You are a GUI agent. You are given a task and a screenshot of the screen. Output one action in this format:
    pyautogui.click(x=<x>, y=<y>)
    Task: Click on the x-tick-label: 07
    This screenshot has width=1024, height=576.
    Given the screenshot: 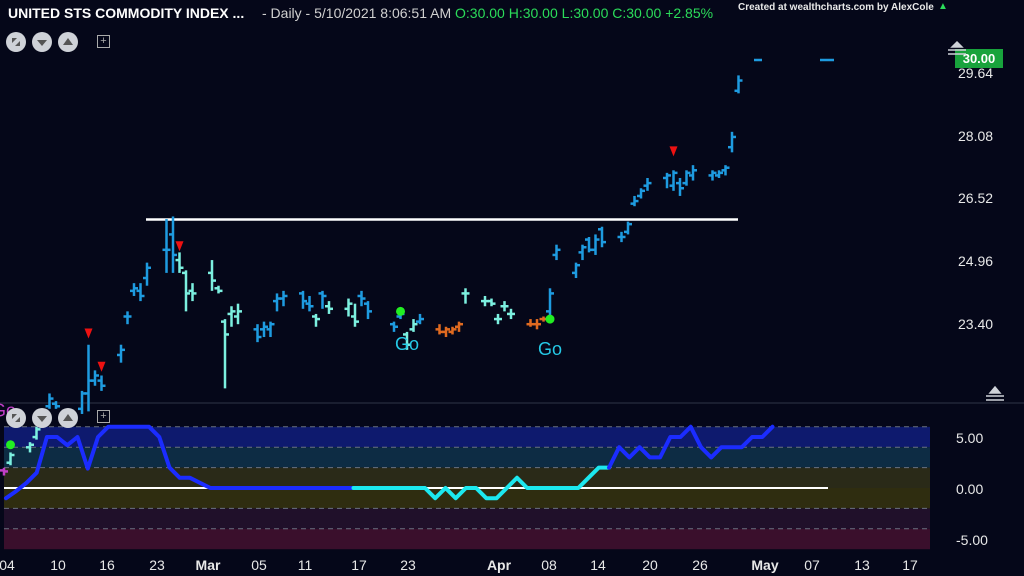 What is the action you would take?
    pyautogui.click(x=812, y=565)
    